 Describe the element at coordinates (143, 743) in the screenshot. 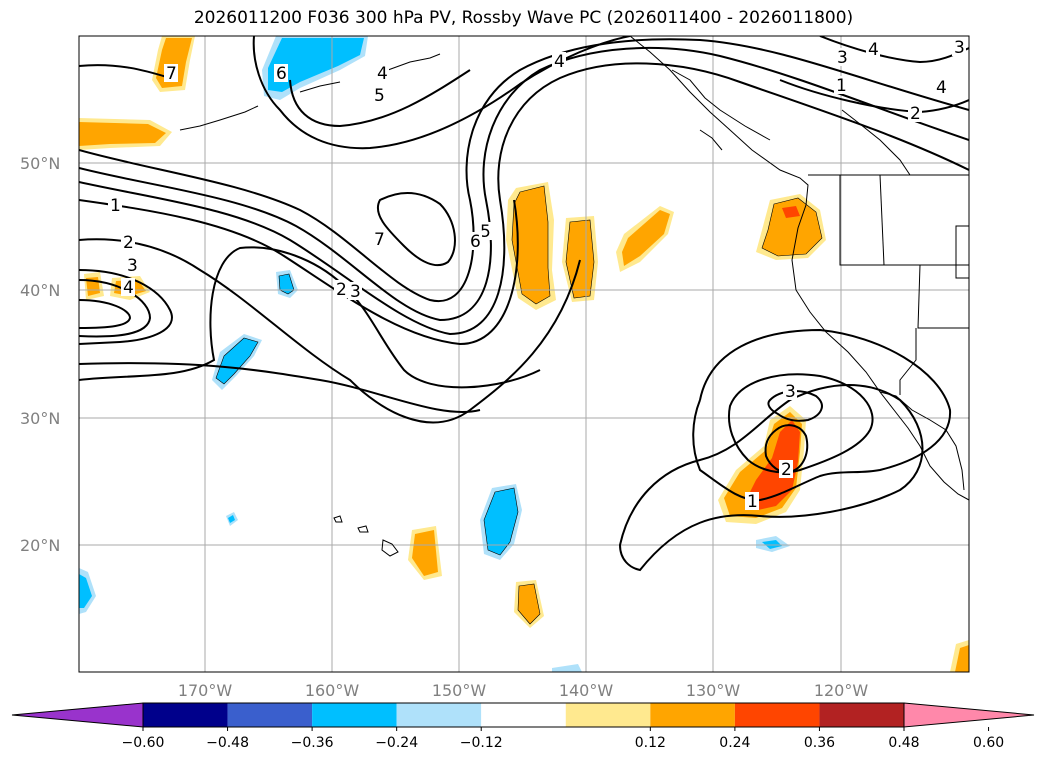

I see `colorbar-tick-label: −0.60` at that location.